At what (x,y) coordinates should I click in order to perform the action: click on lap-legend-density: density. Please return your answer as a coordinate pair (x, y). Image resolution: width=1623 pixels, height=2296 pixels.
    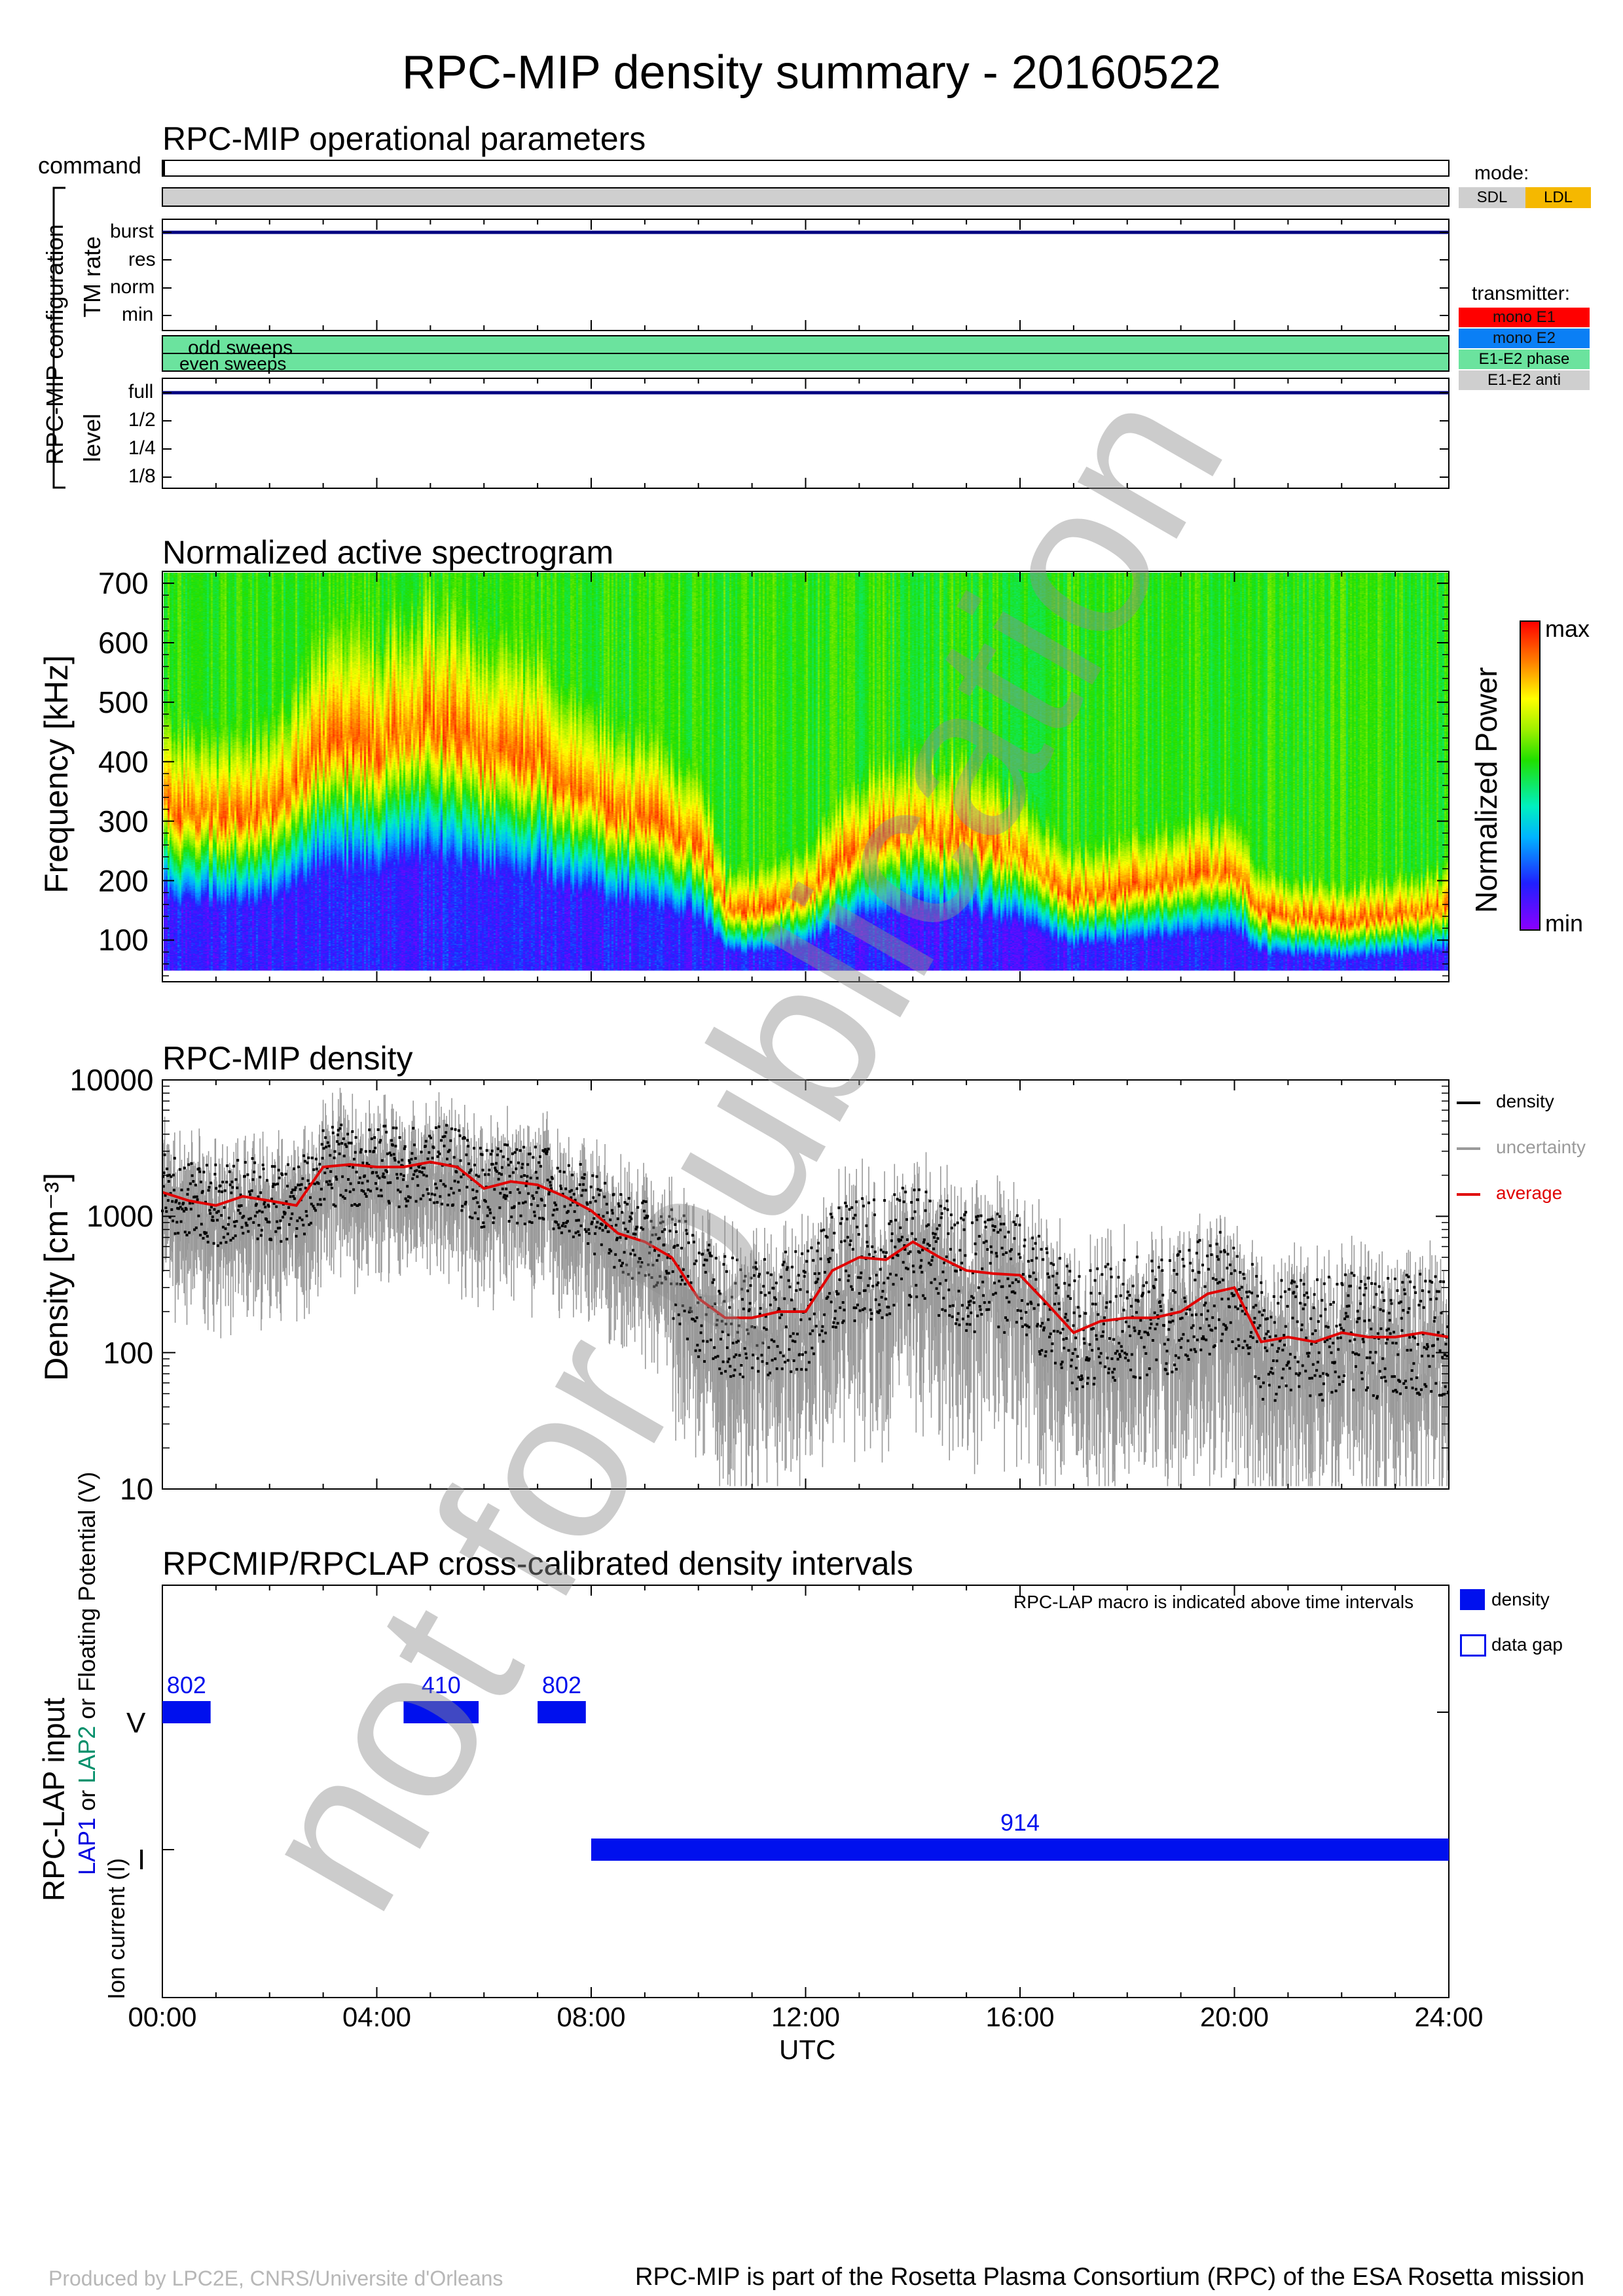
    Looking at the image, I should click on (1520, 1599).